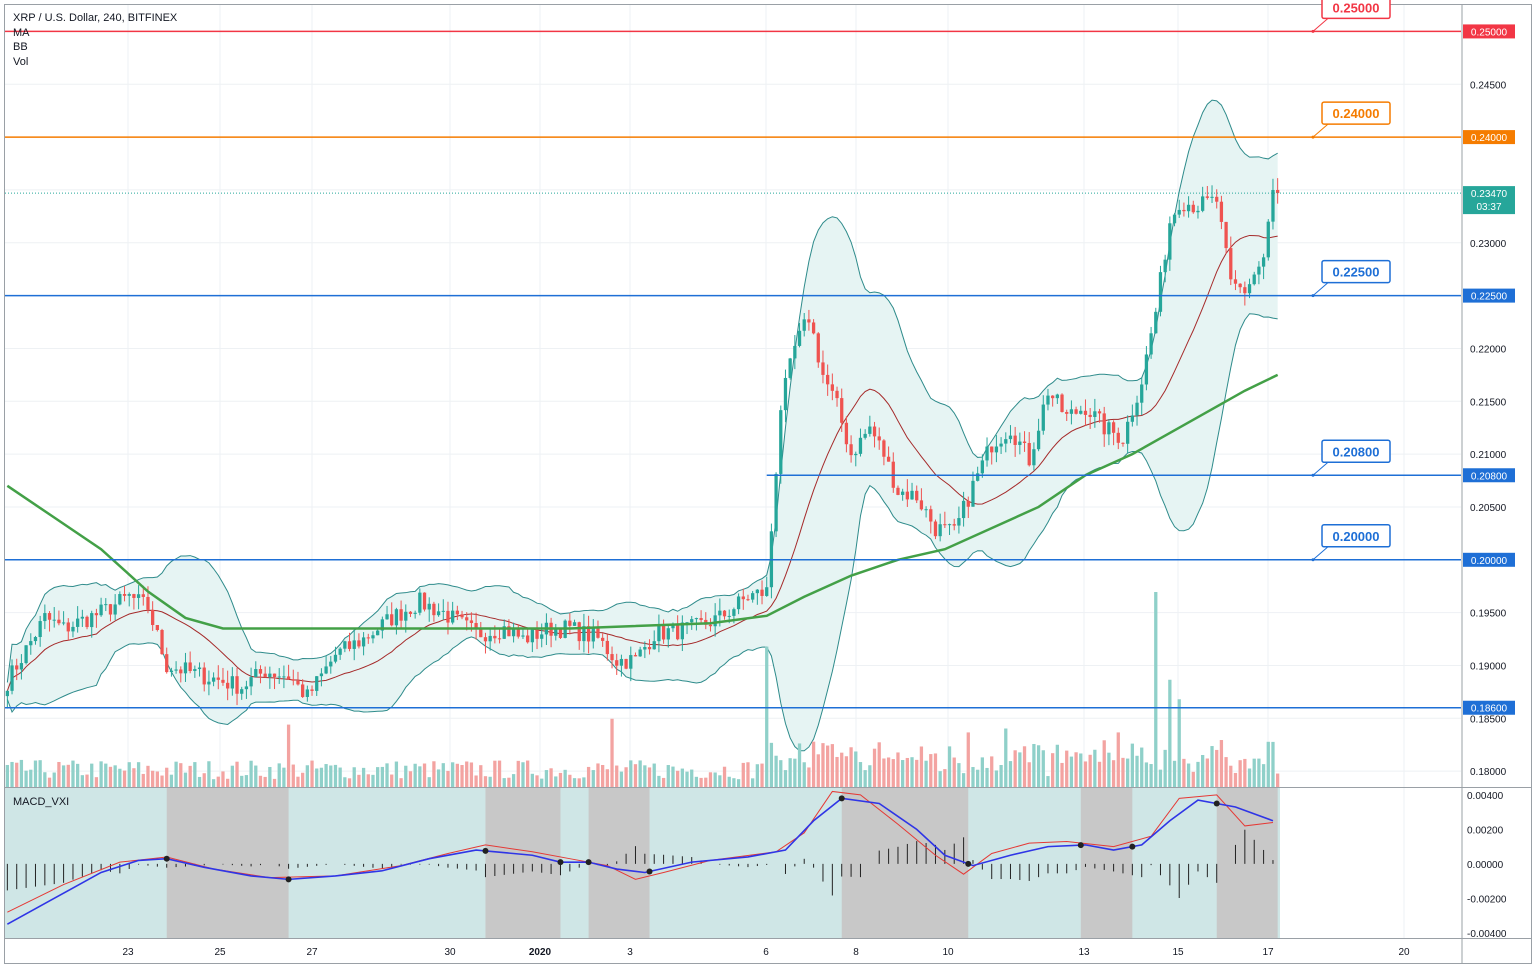 The height and width of the screenshot is (968, 1536). What do you see at coordinates (128, 952) in the screenshot?
I see `time-axis-label: 23` at bounding box center [128, 952].